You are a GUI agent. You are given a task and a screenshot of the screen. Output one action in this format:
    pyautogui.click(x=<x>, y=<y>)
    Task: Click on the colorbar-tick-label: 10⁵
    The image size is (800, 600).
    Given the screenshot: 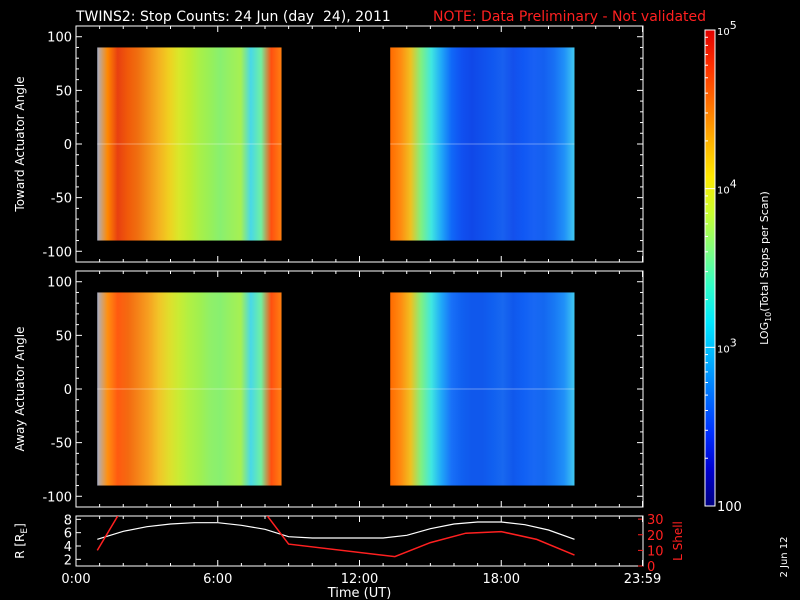 What is the action you would take?
    pyautogui.click(x=727, y=28)
    